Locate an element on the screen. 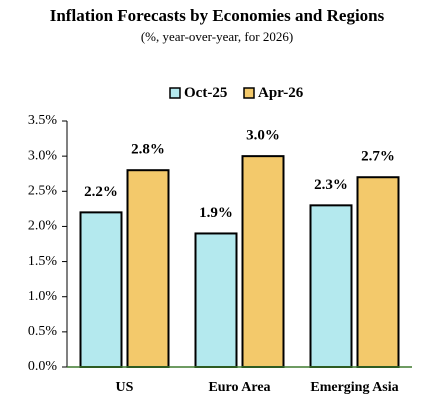 The height and width of the screenshot is (404, 434). value-label: 2.3% is located at coordinates (331, 185).